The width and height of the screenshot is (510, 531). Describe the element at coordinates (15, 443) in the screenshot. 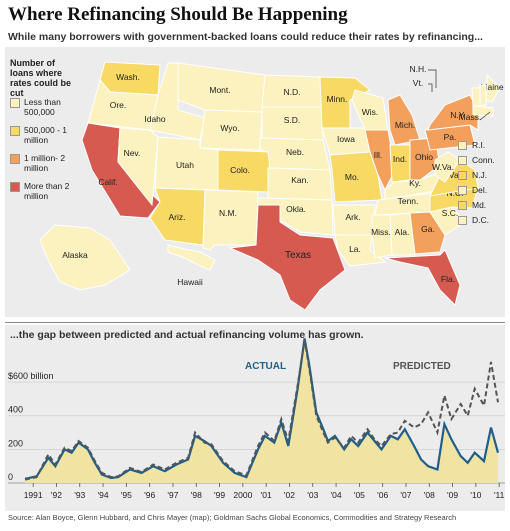

I see `y-tick-label: 200` at that location.